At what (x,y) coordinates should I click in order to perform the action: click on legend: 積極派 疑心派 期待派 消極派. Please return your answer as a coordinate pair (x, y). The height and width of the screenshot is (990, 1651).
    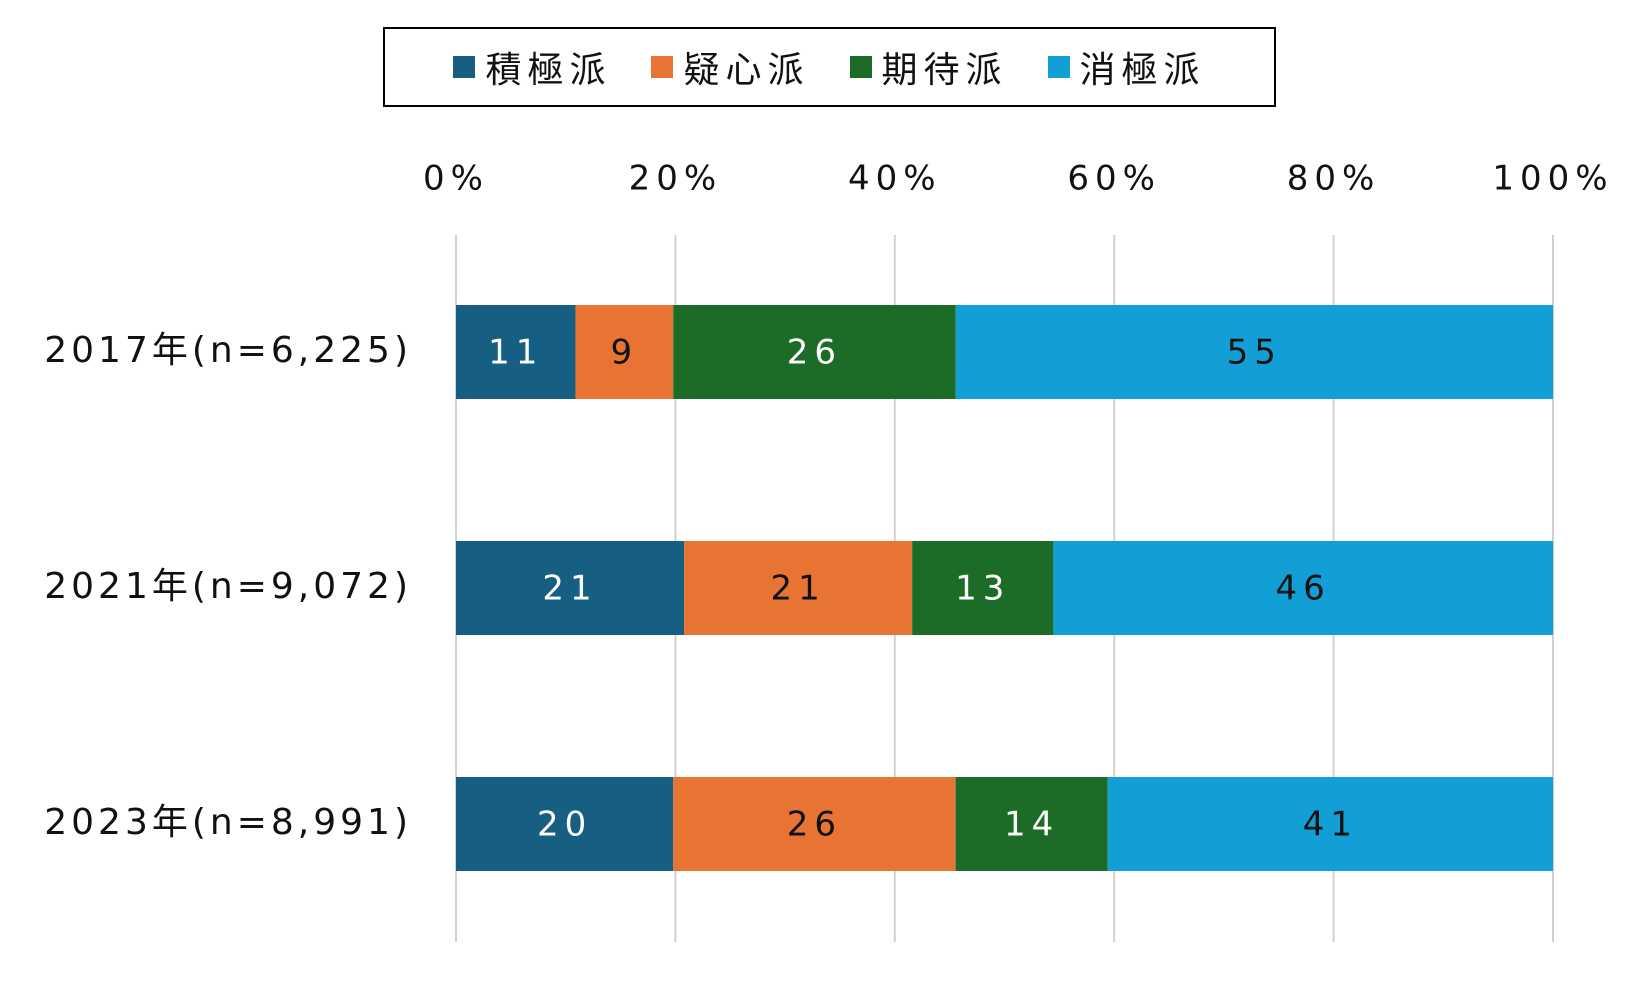
    Looking at the image, I should click on (829, 67).